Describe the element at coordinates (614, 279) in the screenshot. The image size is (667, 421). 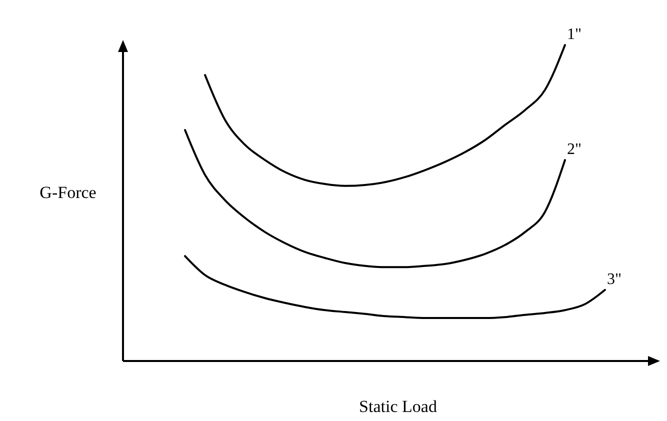
I see `series-label: 3"` at that location.